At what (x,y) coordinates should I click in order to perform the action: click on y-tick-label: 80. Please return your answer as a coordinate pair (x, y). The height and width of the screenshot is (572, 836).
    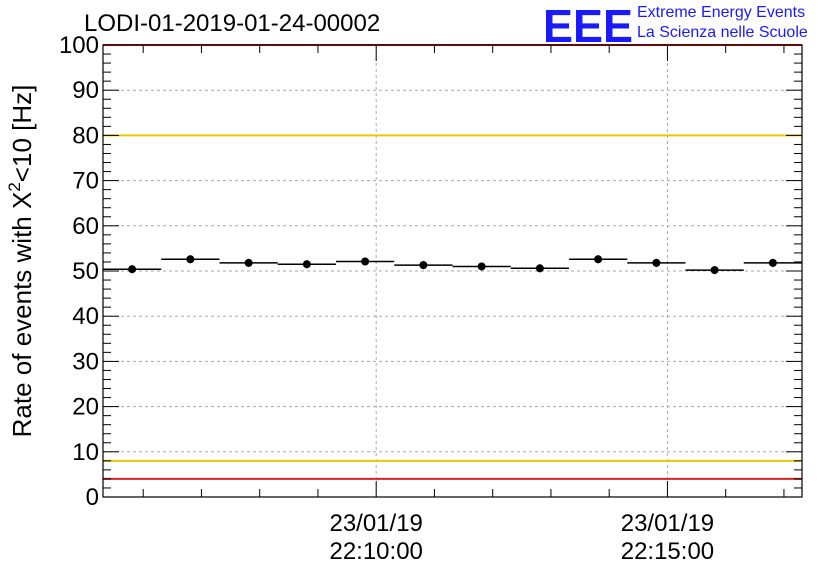
    Looking at the image, I should click on (85, 135).